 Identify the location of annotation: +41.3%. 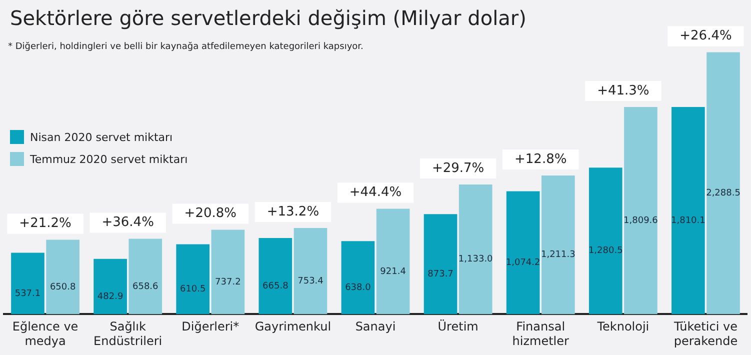
(623, 90).